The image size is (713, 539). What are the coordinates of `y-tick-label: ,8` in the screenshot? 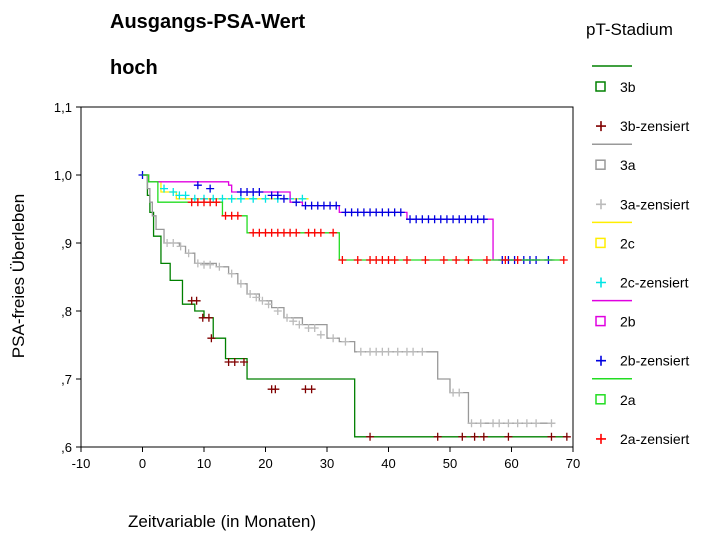 It's located at (66, 311).